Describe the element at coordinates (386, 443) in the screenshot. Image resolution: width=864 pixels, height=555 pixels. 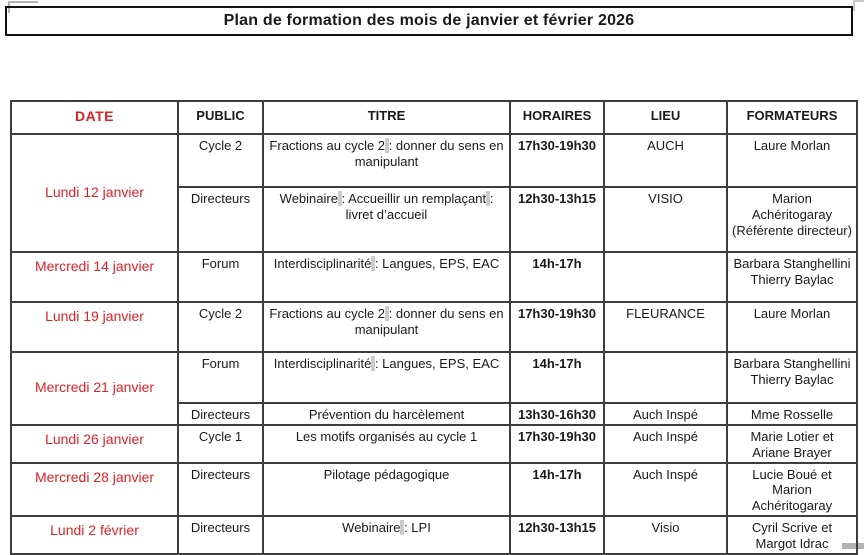
I see `titre-cell: Les motifs organisés au cycle 1` at that location.